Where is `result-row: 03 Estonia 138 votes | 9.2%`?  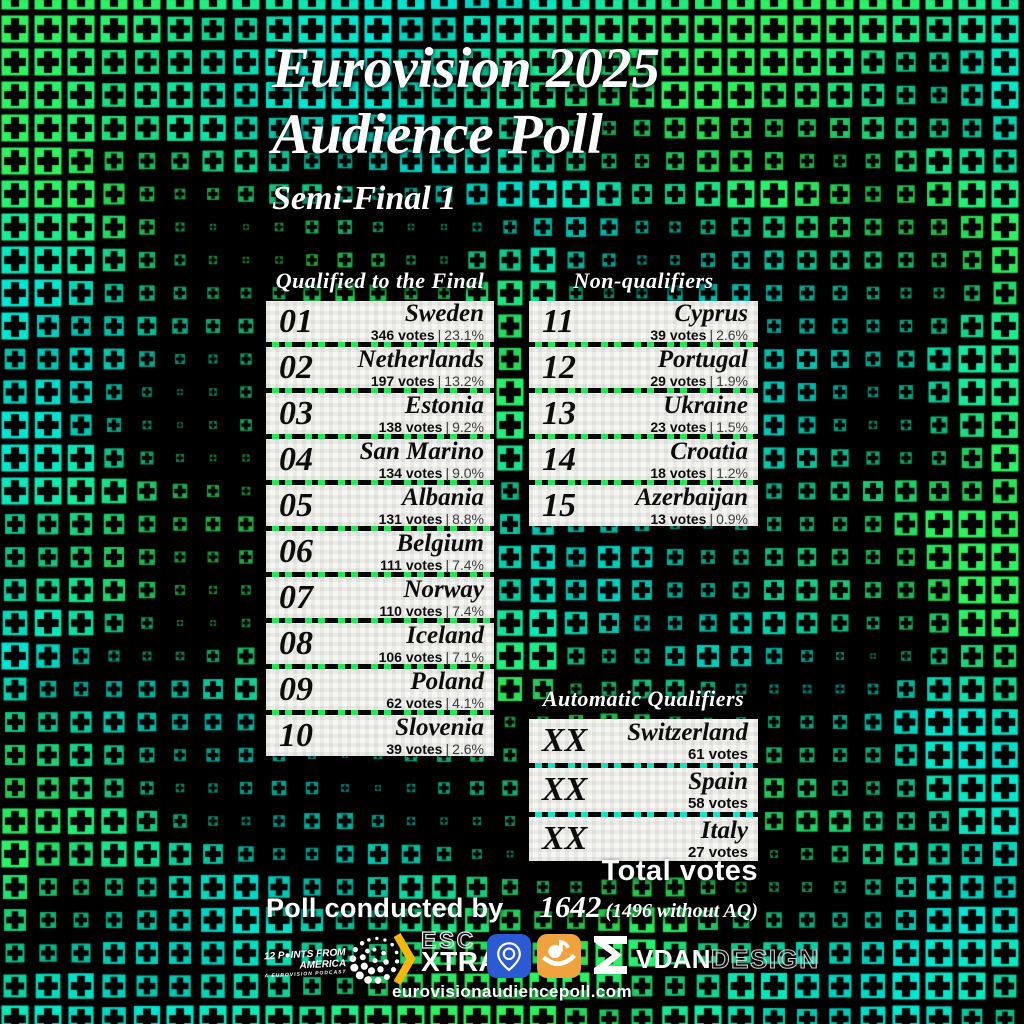 result-row: 03 Estonia 138 votes | 9.2% is located at coordinates (380, 413).